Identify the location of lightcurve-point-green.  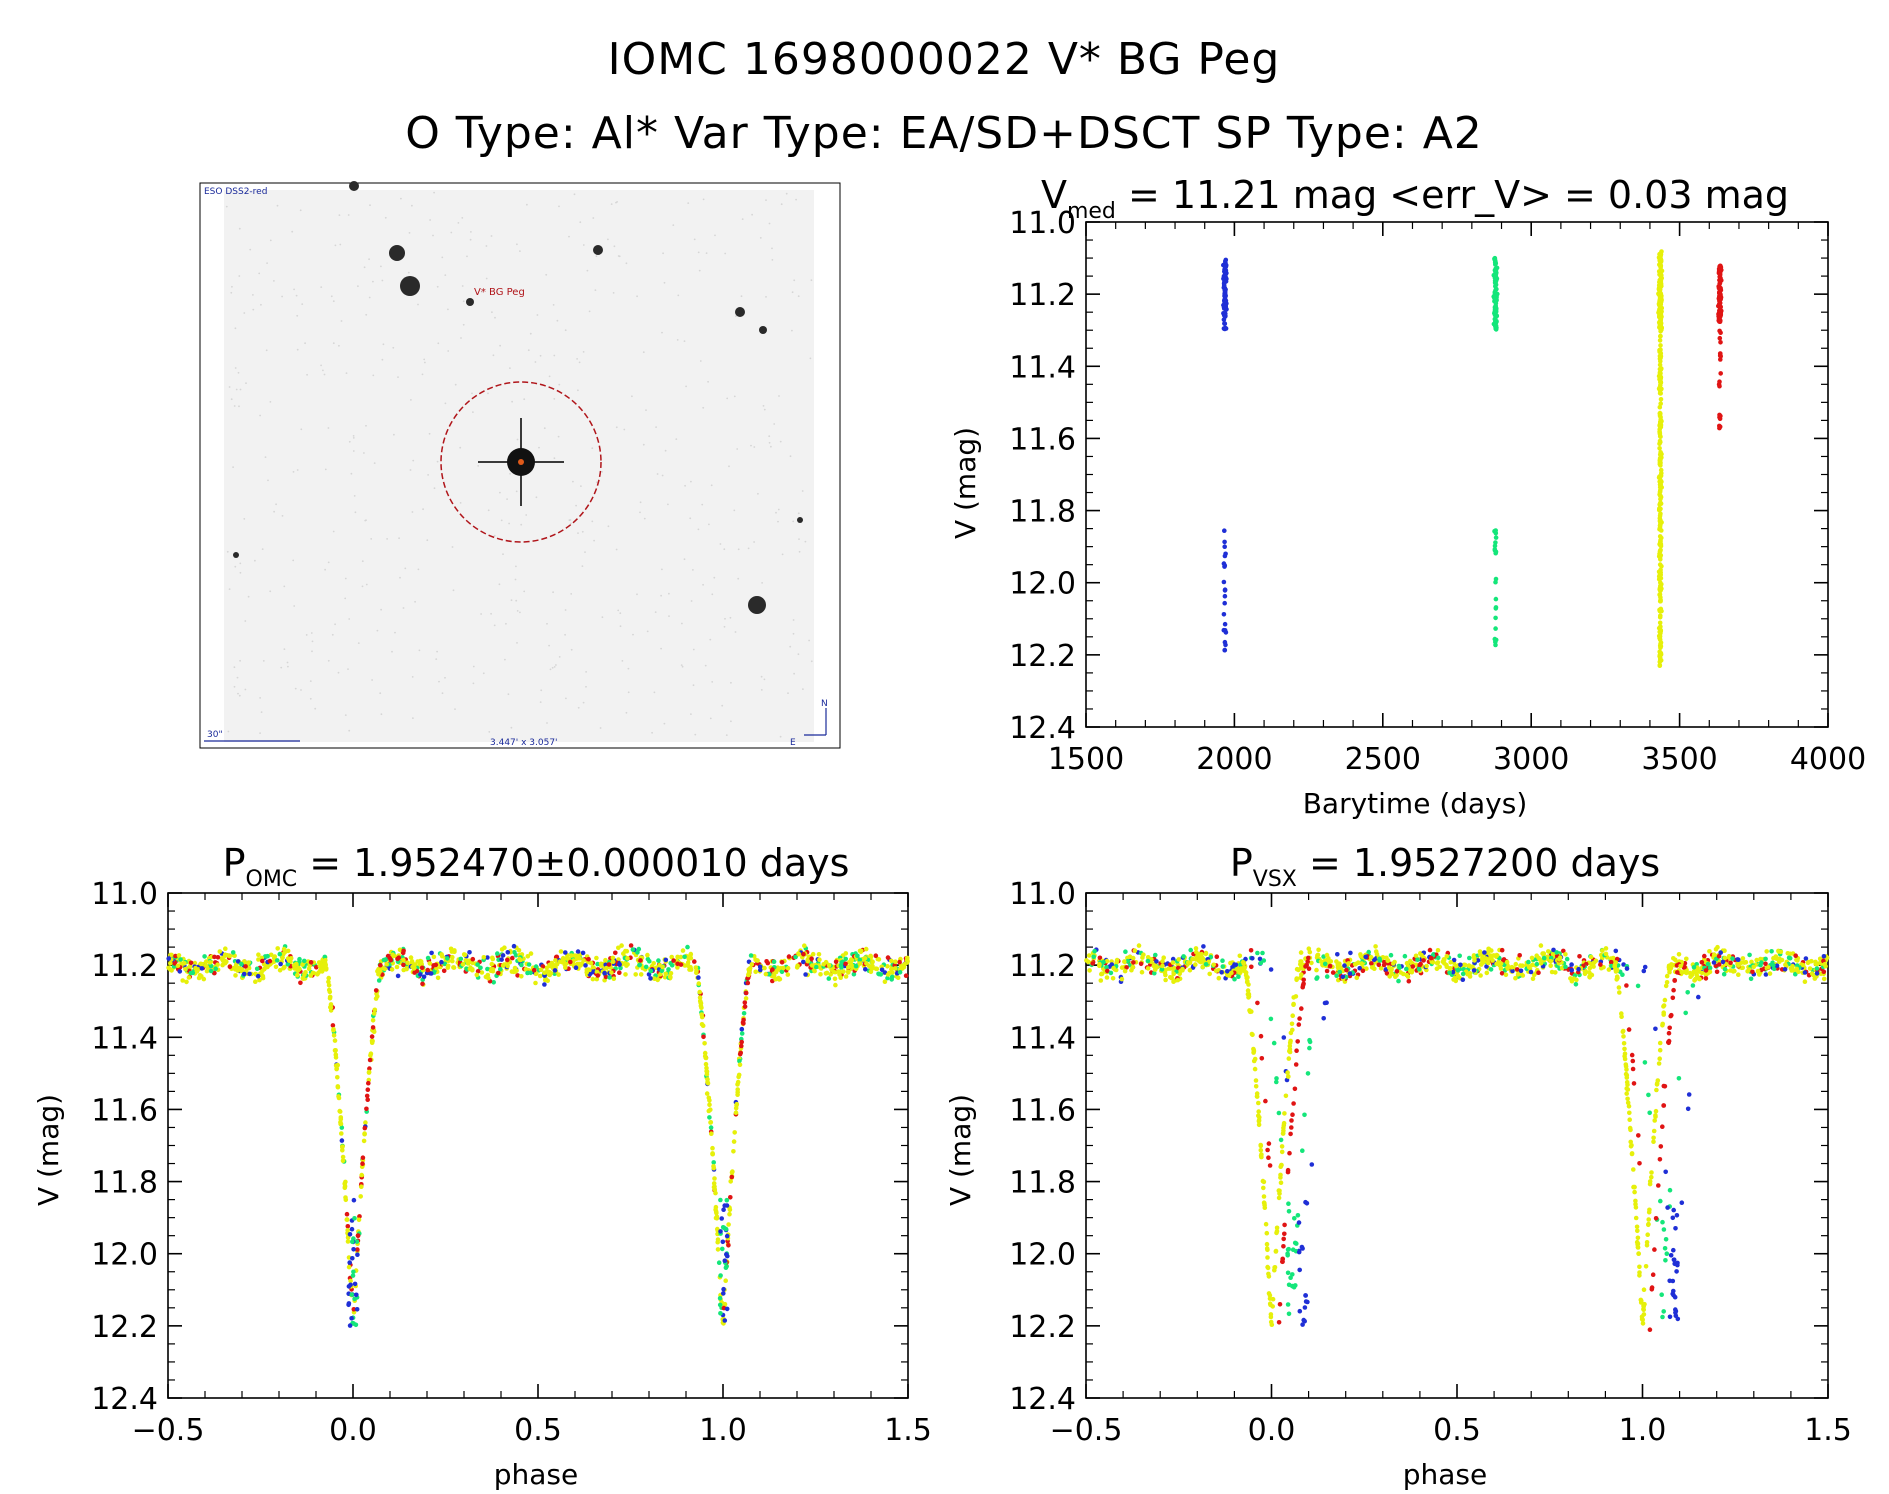
(1495, 312).